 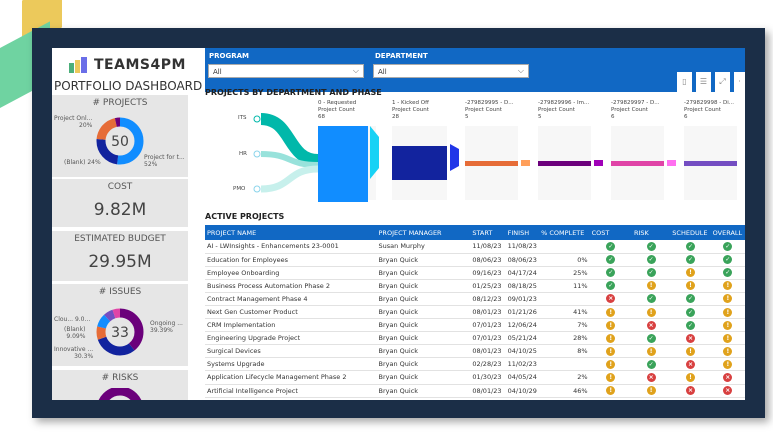 I want to click on issues-donut: 33, so click(x=120, y=332).